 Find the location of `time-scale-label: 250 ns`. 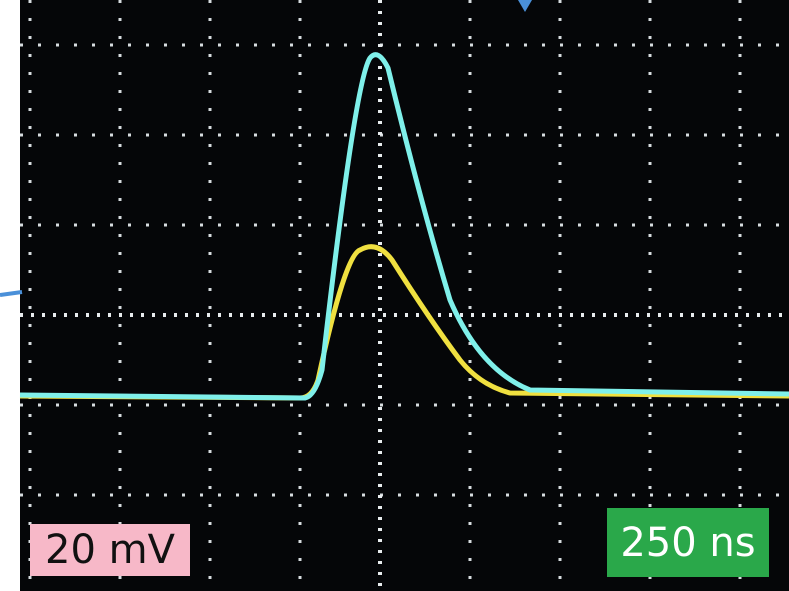

time-scale-label: 250 ns is located at coordinates (688, 542).